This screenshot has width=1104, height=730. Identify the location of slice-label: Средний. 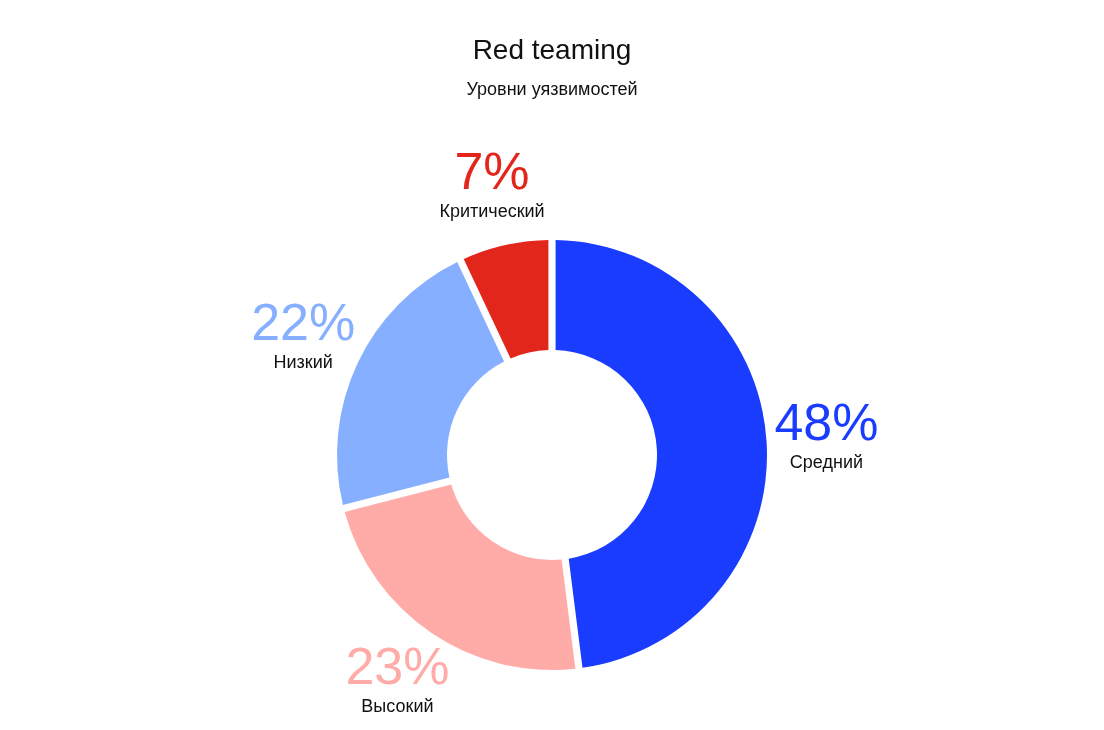
(826, 461).